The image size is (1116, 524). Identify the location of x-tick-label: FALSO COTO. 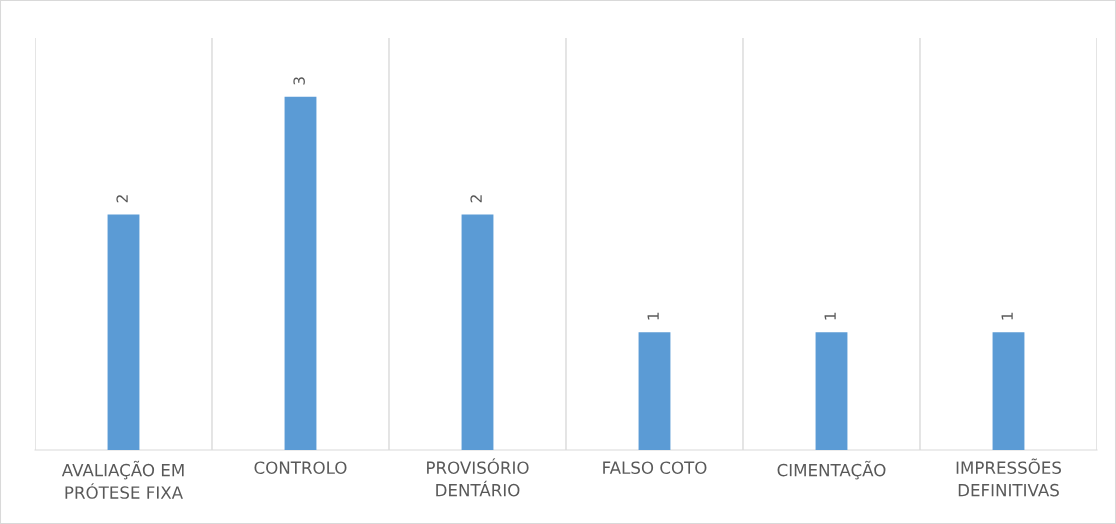
(655, 468).